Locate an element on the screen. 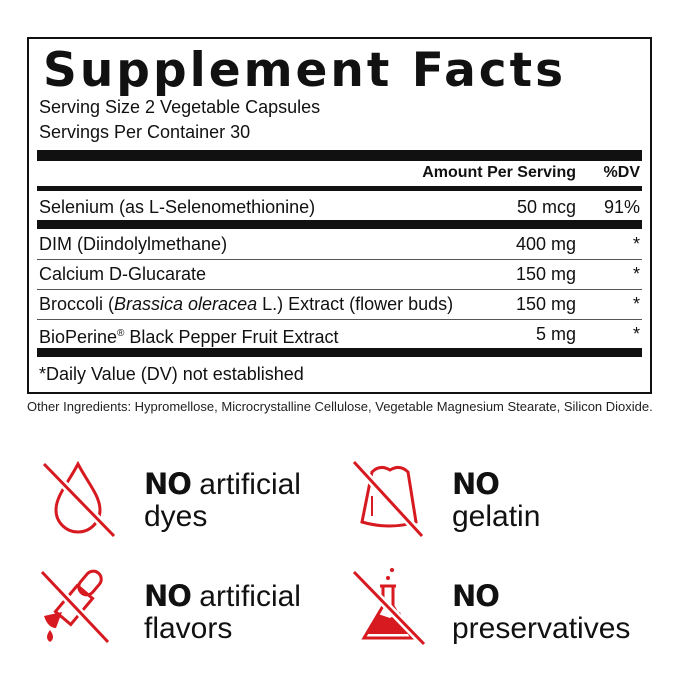 The height and width of the screenshot is (679, 679). servings-per-container: Servings Per Container 30 is located at coordinates (145, 132).